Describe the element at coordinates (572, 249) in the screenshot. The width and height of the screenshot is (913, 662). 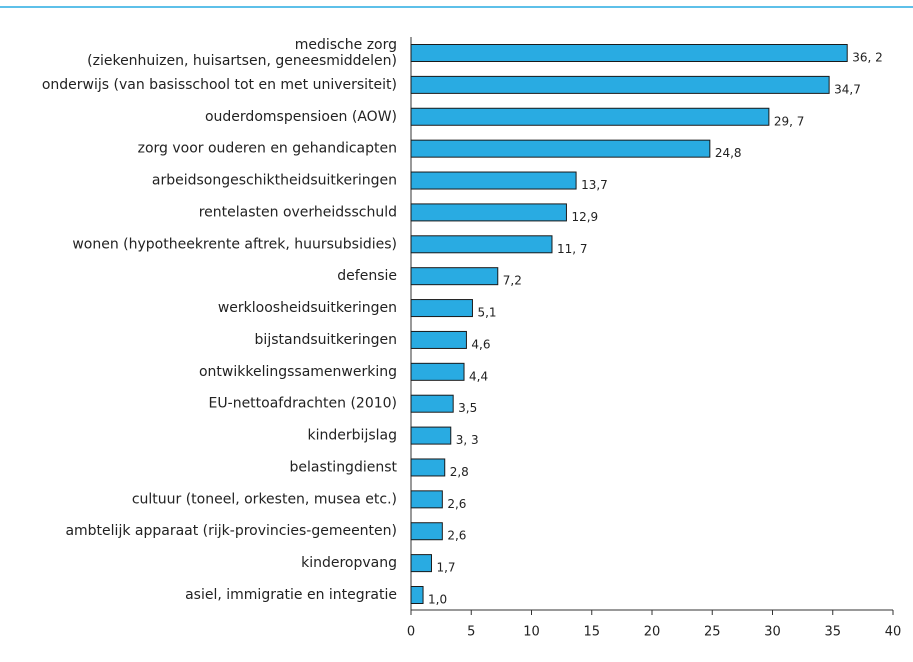
I see `value-label: 11, 7` at that location.